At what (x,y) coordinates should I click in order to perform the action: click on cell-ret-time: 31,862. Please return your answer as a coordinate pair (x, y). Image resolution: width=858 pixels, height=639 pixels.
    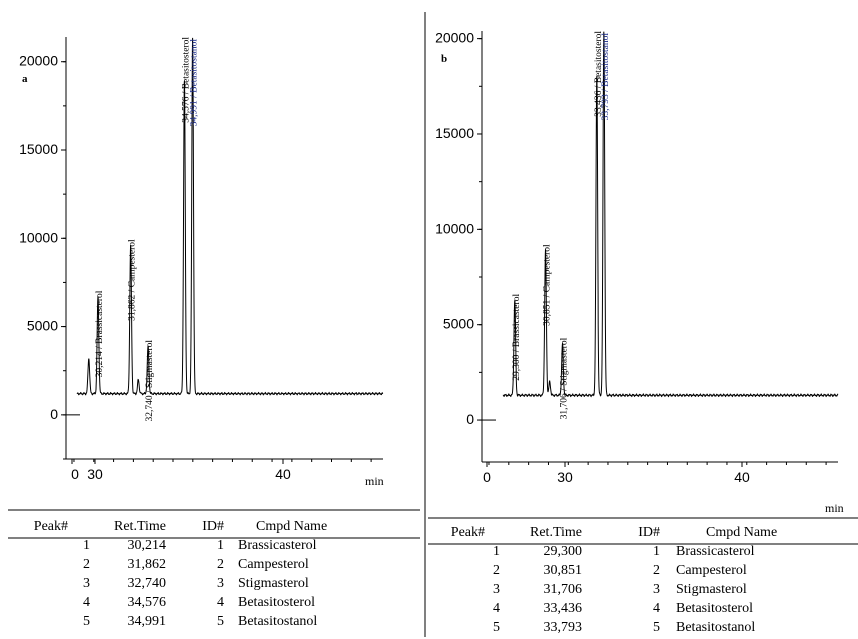
    Looking at the image, I should click on (130, 565).